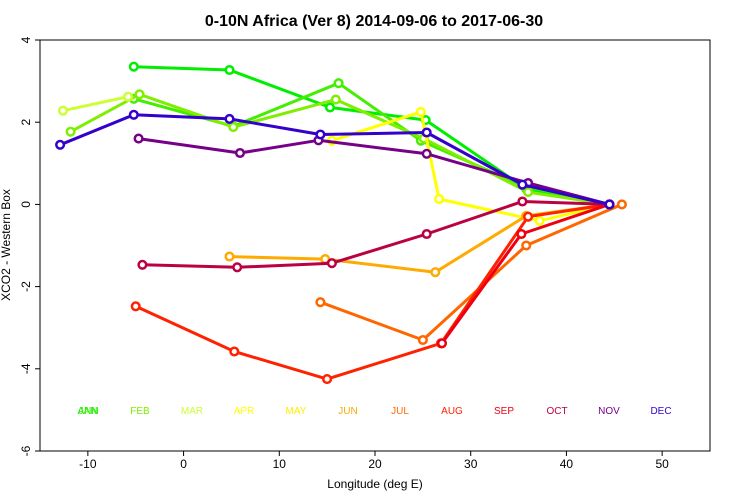  Describe the element at coordinates (6, 245) in the screenshot. I see `y-axis-label: XCO2 - Western Box` at that location.